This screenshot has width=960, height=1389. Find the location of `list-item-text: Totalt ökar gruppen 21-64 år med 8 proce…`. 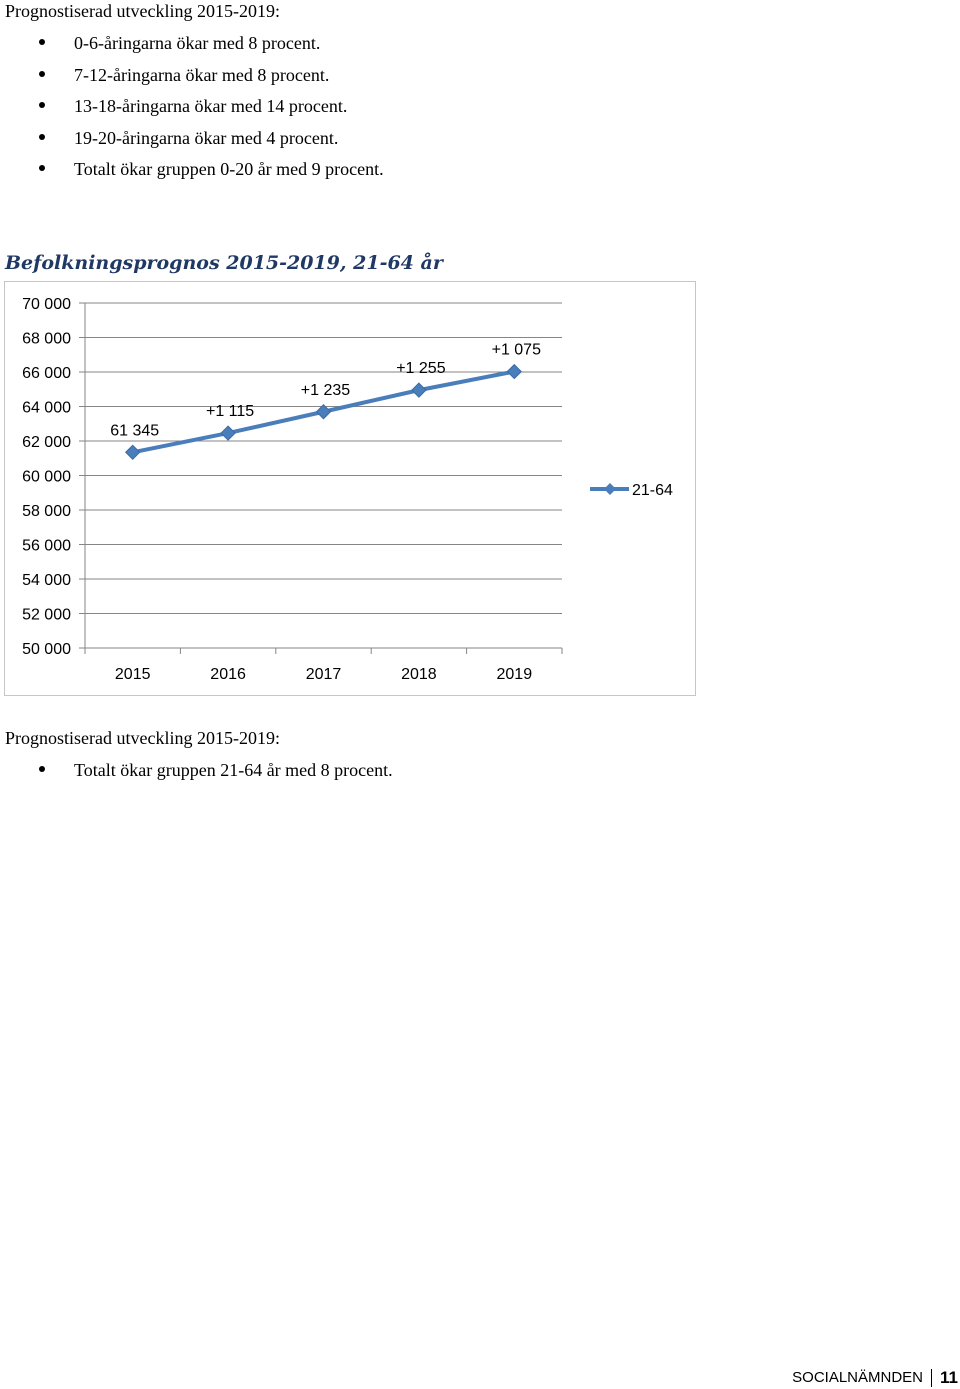

list-item-text: Totalt ökar gruppen 21-64 år med 8 proce… is located at coordinates (233, 770).